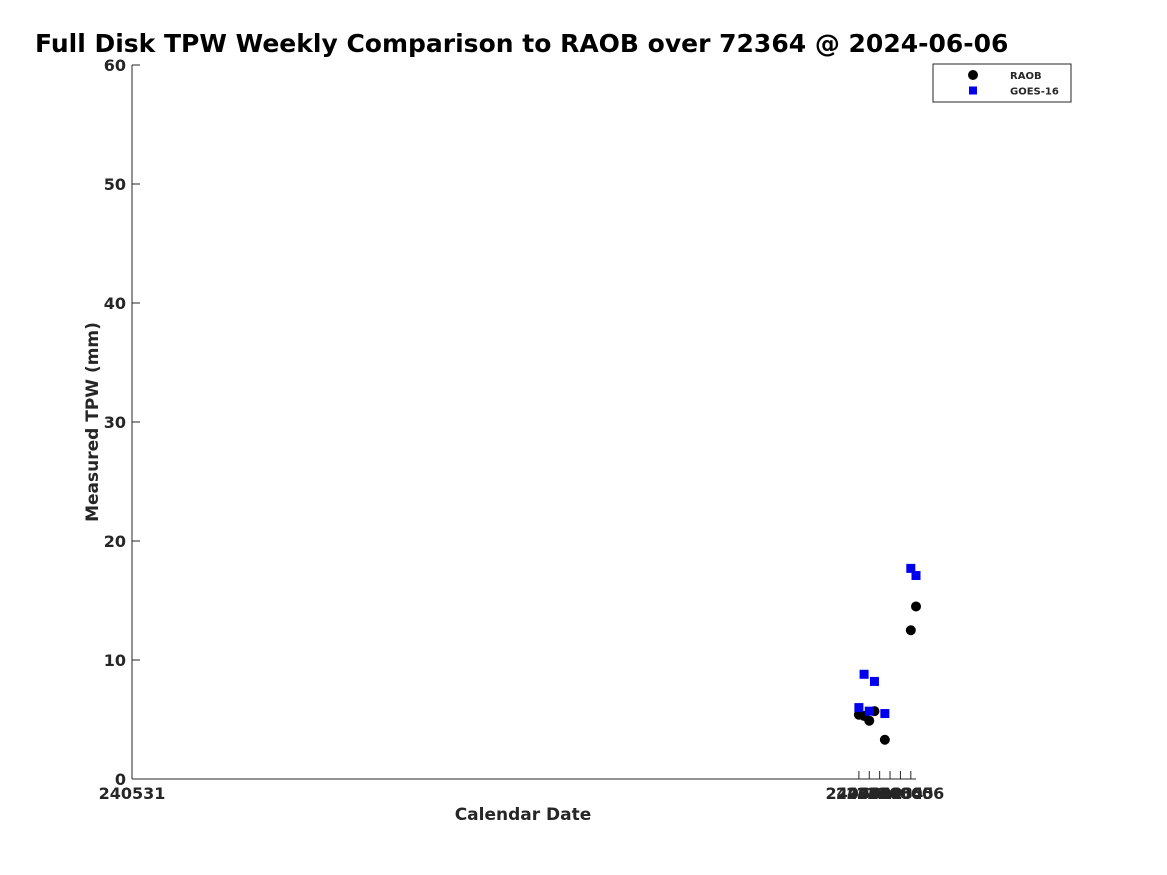 The width and height of the screenshot is (1167, 875). What do you see at coordinates (910, 793) in the screenshot?
I see `x-tick-label: 240606` at bounding box center [910, 793].